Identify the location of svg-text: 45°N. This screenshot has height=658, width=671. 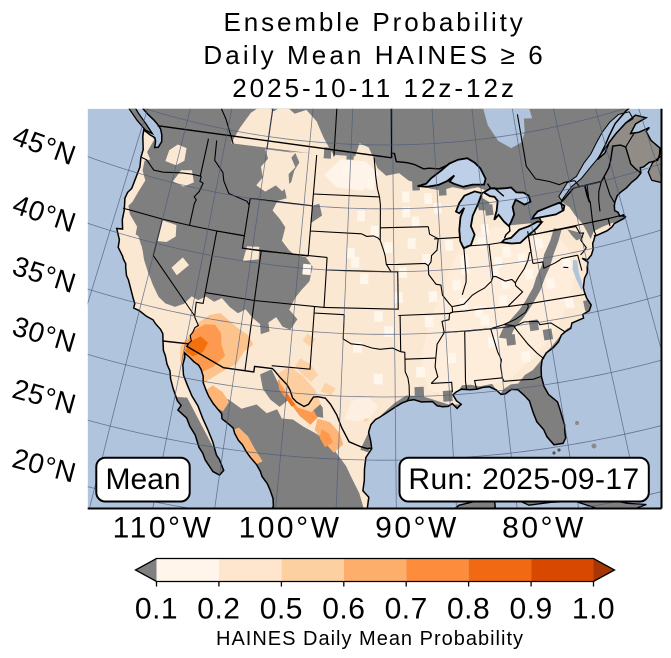
(44, 145).